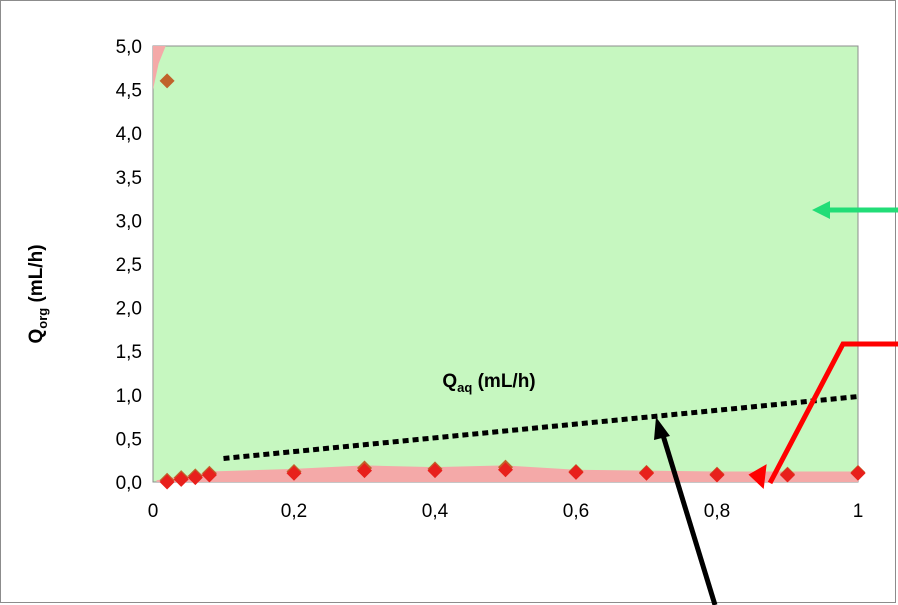 This screenshot has height=605, width=898. What do you see at coordinates (129, 352) in the screenshot?
I see `y-tick-label: 1,5` at bounding box center [129, 352].